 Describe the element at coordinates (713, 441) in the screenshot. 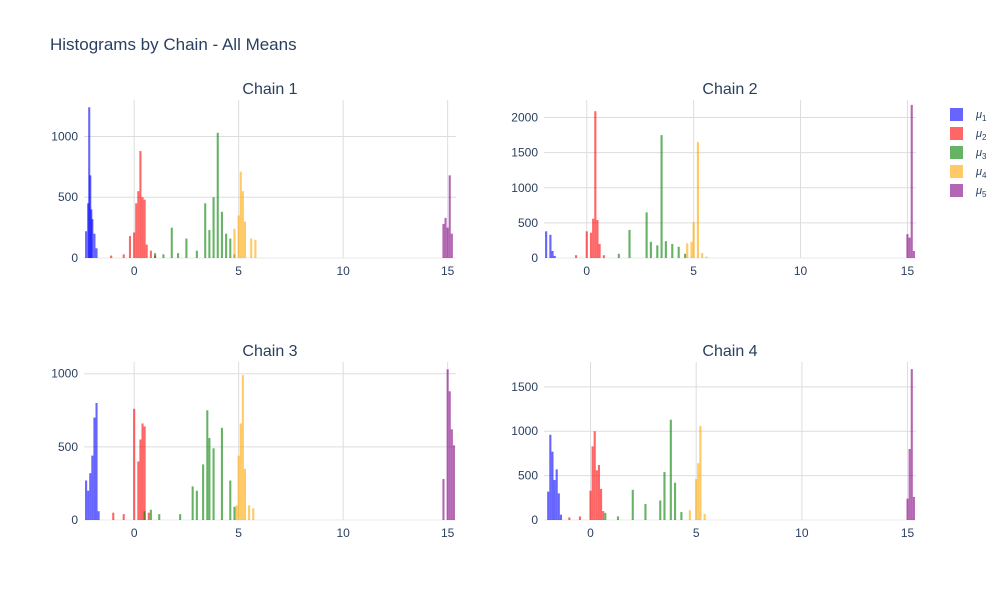

I see `subplot-4: Chain 4 0 5 10 15 0 500 1000 1500` at that location.